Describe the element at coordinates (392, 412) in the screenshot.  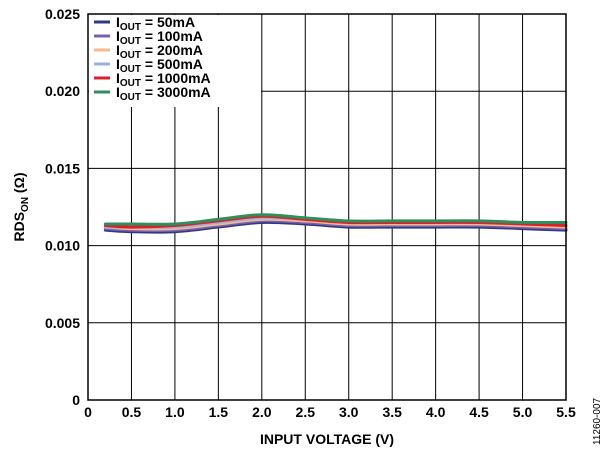
I see `x-tick-label: 3.5` at that location.